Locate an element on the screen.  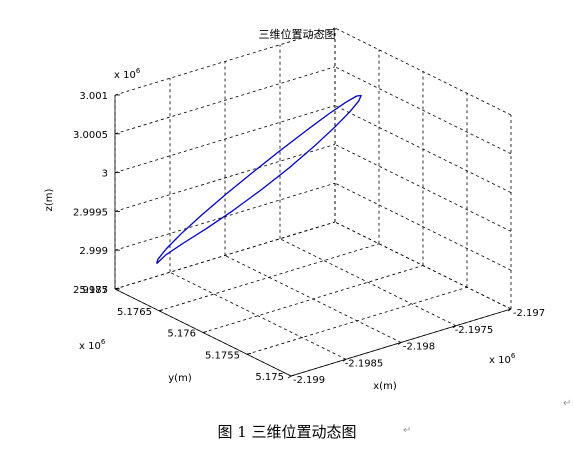
series-group is located at coordinates (258, 179).